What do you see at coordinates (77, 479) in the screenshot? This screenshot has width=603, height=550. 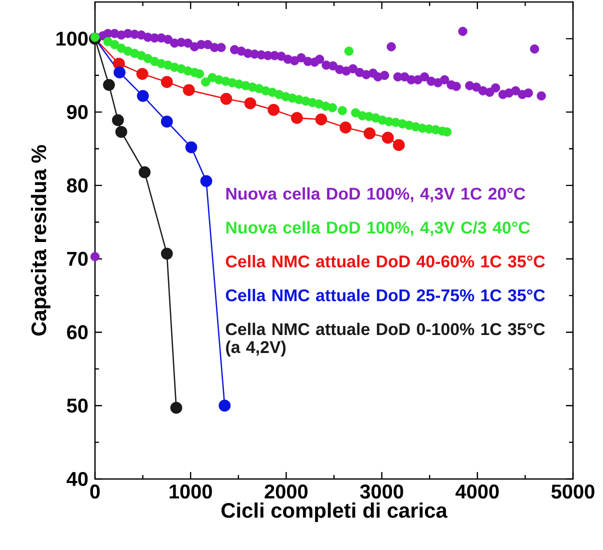 I see `y-tick-label: 40` at bounding box center [77, 479].